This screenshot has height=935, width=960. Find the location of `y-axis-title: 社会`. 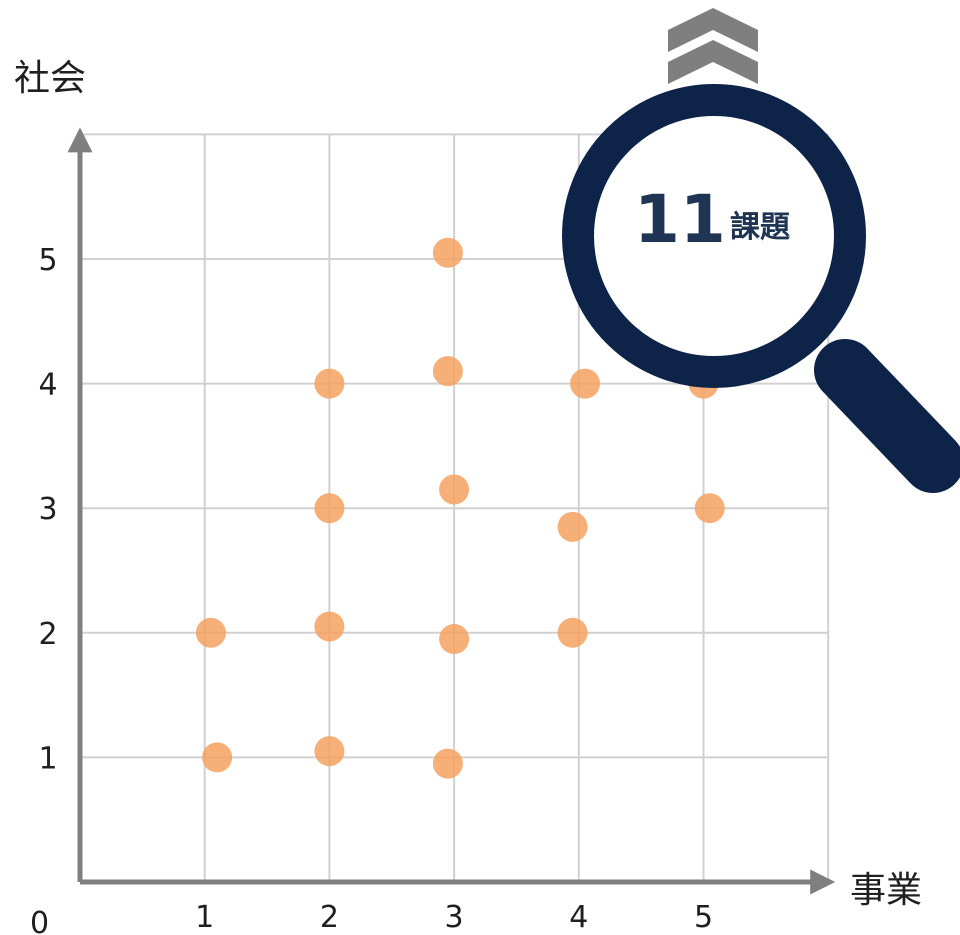

y-axis-title: 社会 is located at coordinates (50, 78).